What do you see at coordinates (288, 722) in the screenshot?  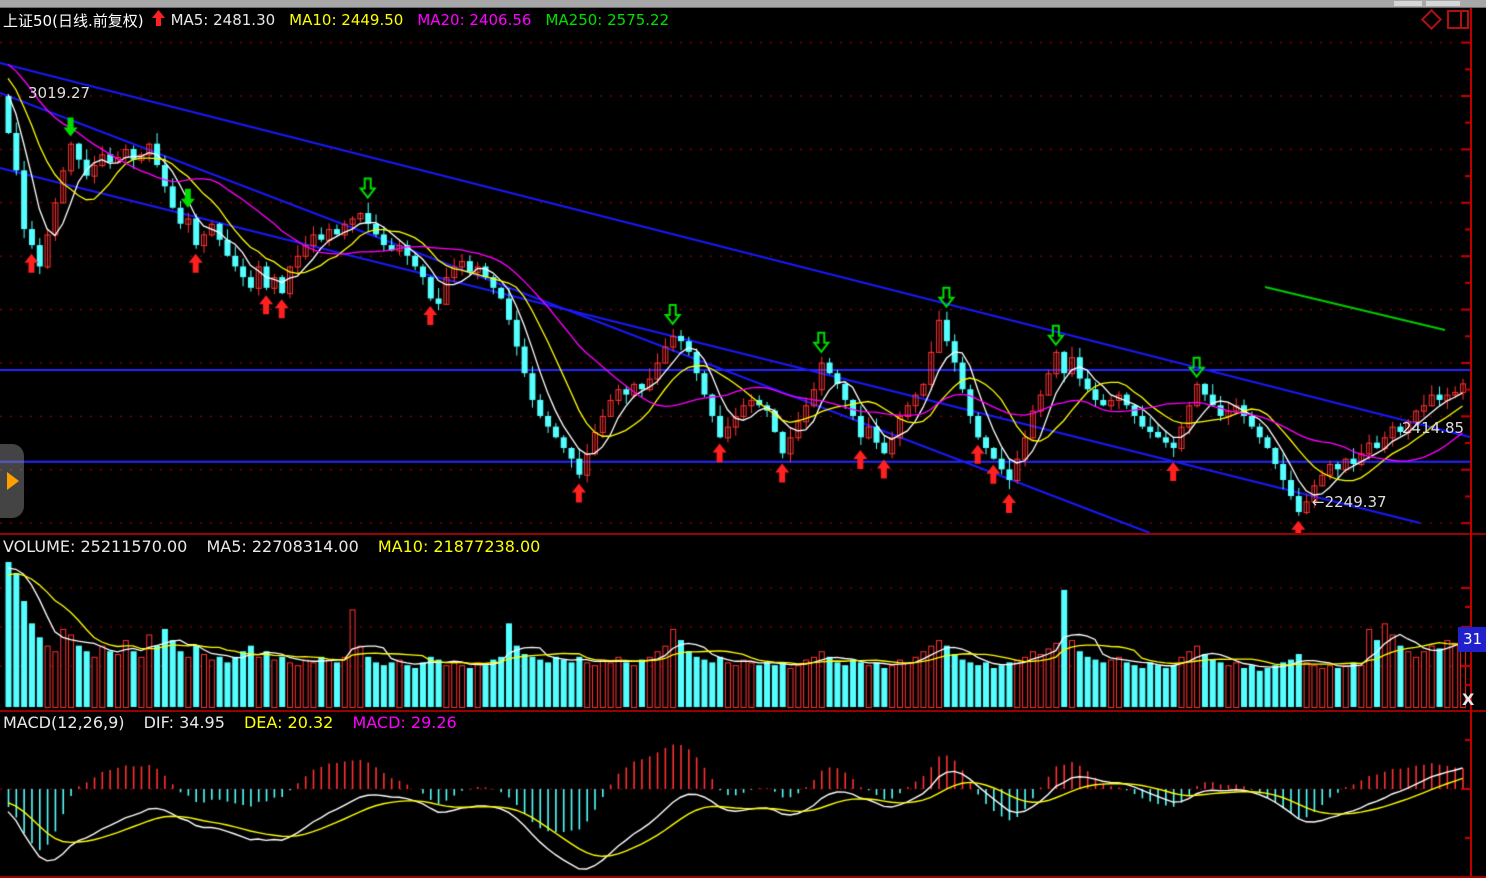 I see `dea-value: DEA: 20.32` at bounding box center [288, 722].